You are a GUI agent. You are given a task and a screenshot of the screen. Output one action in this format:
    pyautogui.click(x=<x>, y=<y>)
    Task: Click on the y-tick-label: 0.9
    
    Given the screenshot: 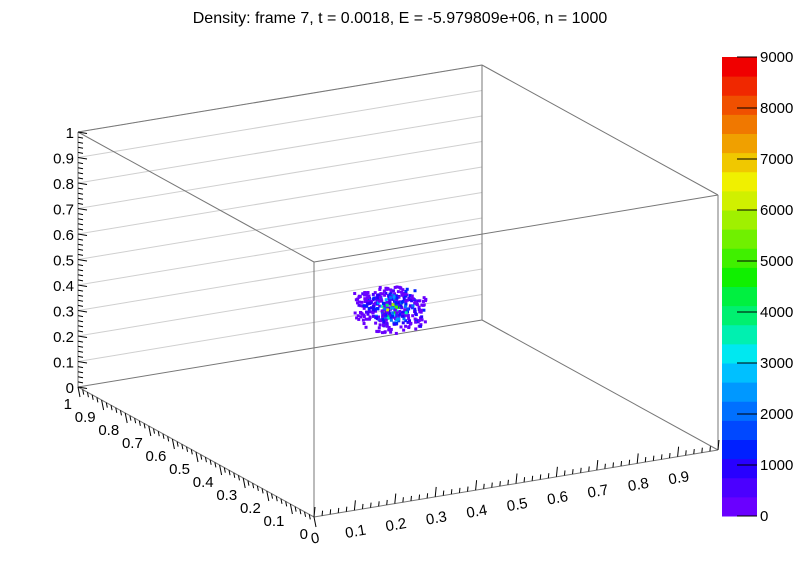 What is the action you would take?
    pyautogui.click(x=85, y=417)
    